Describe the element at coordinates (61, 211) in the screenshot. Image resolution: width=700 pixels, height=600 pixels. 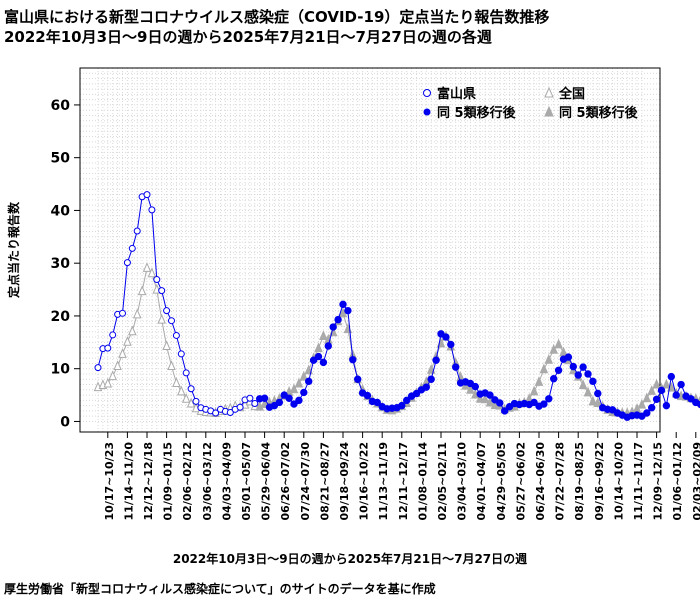
I see `y-tick-label: 40` at that location.